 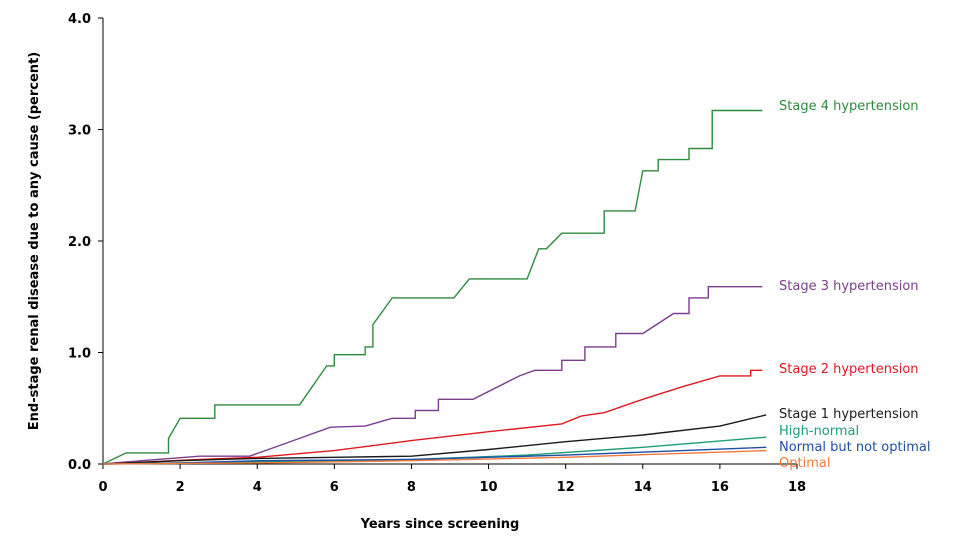 What do you see at coordinates (849, 286) in the screenshot?
I see `series-label-stage-3-hypertension: Stage 3 hypertension` at bounding box center [849, 286].